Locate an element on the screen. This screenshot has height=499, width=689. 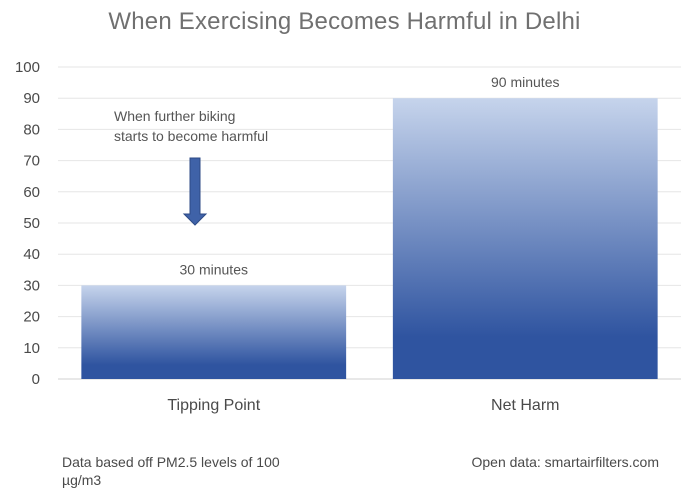
y-tick-label: 10 is located at coordinates (31, 348).